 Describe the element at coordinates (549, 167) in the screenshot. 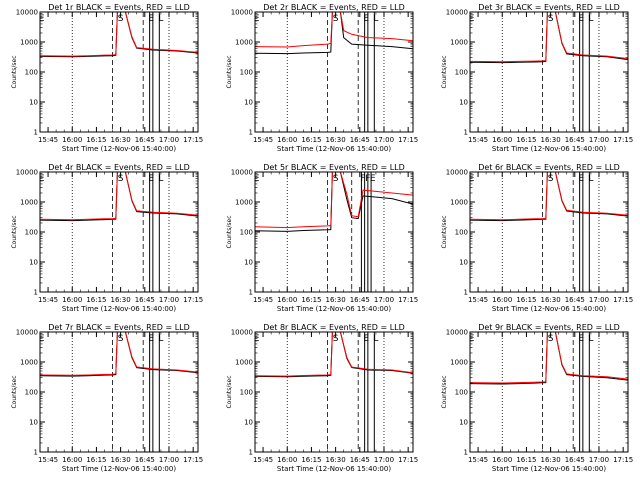

I see `panel-title: Det 6r BLACK = Events, RED = LLD` at that location.